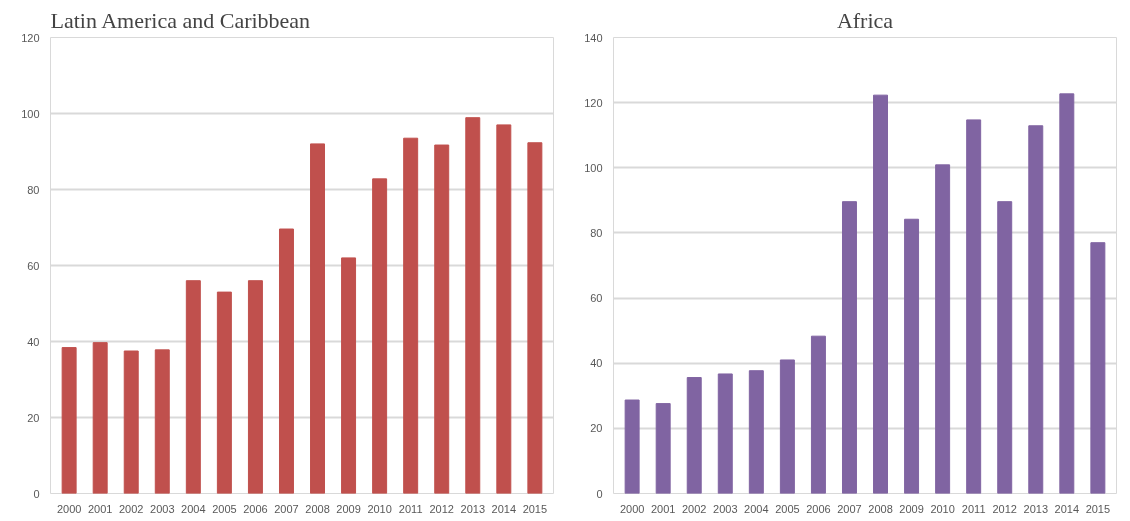 The image size is (1130, 521). I want to click on y-tick-label: 140, so click(593, 37).